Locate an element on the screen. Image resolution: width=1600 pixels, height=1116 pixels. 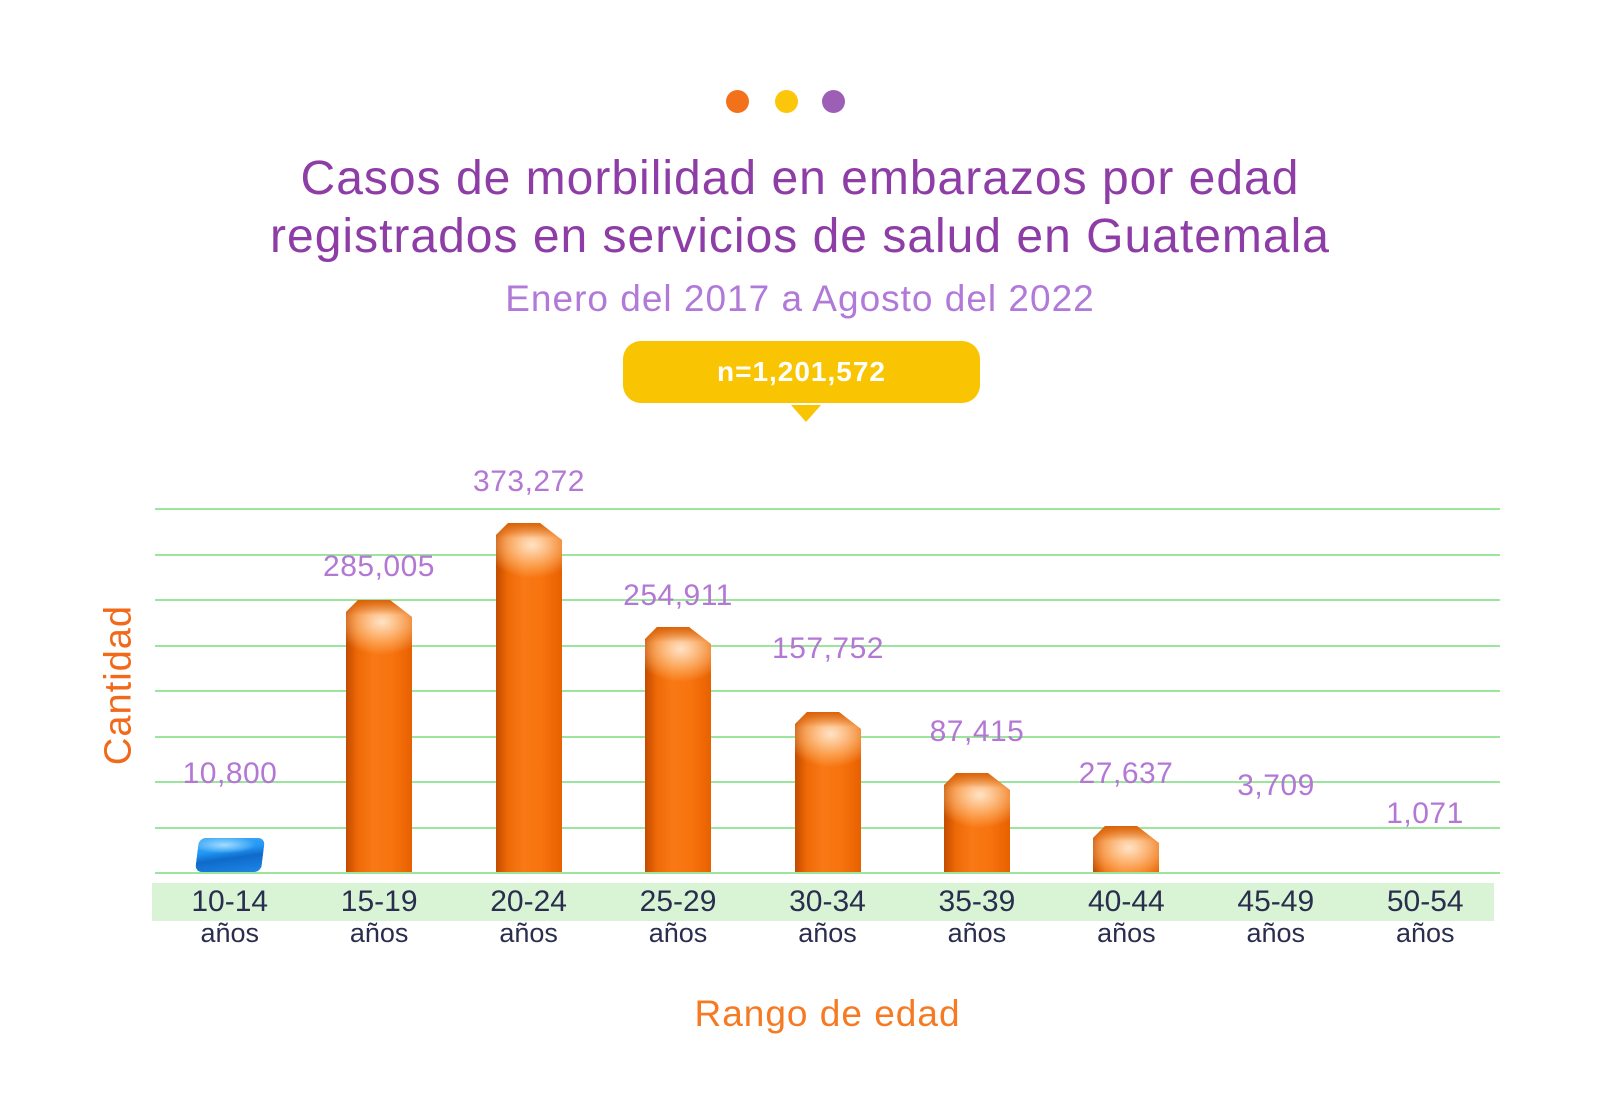
x-tick-unit-15-19: años is located at coordinates (379, 933).